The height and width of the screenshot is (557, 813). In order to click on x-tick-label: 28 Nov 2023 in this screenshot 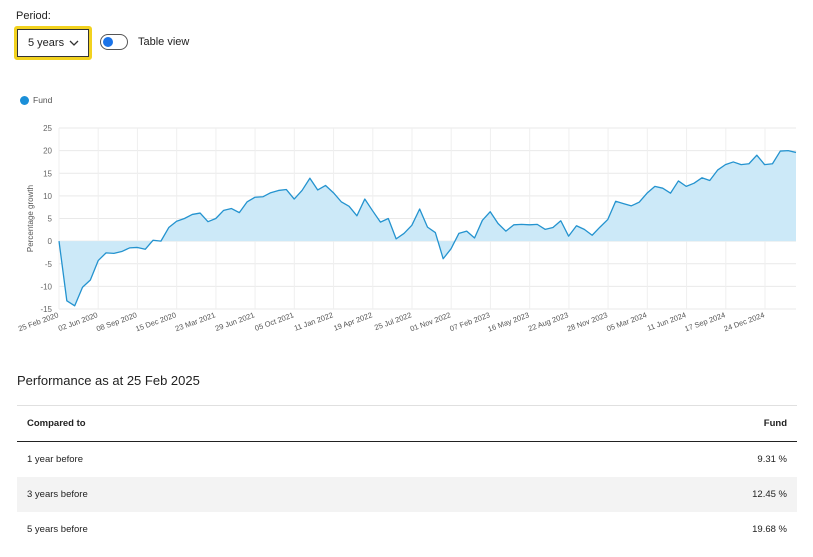, I will do `click(587, 321)`.